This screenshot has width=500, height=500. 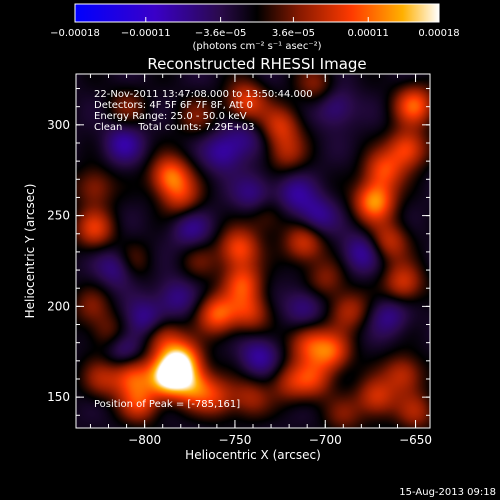 I want to click on colorbar-tick-label: 0.00018, so click(x=438, y=33).